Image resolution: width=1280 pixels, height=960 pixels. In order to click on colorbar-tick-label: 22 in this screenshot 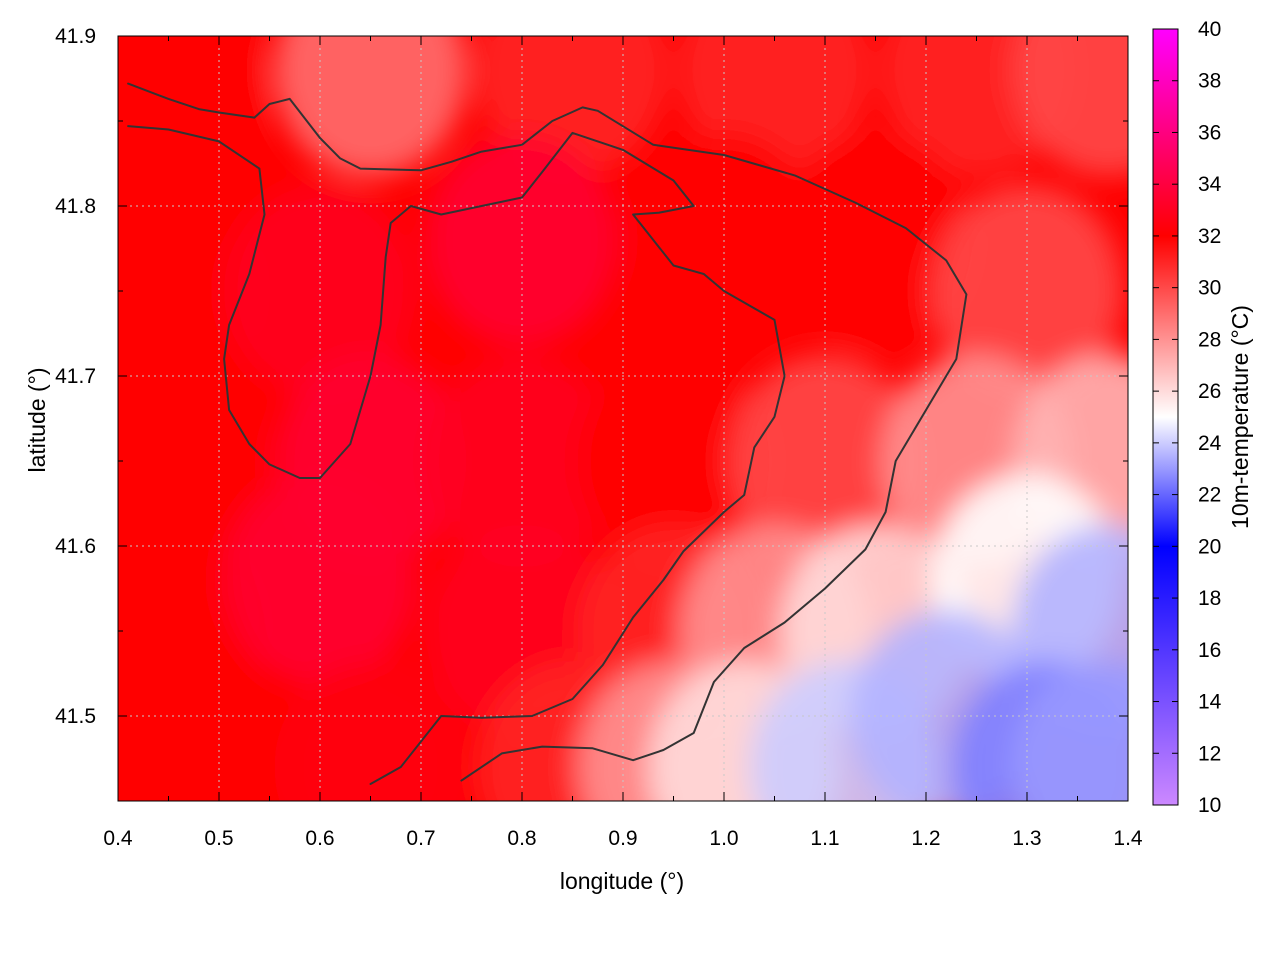, I will do `click(1209, 495)`.